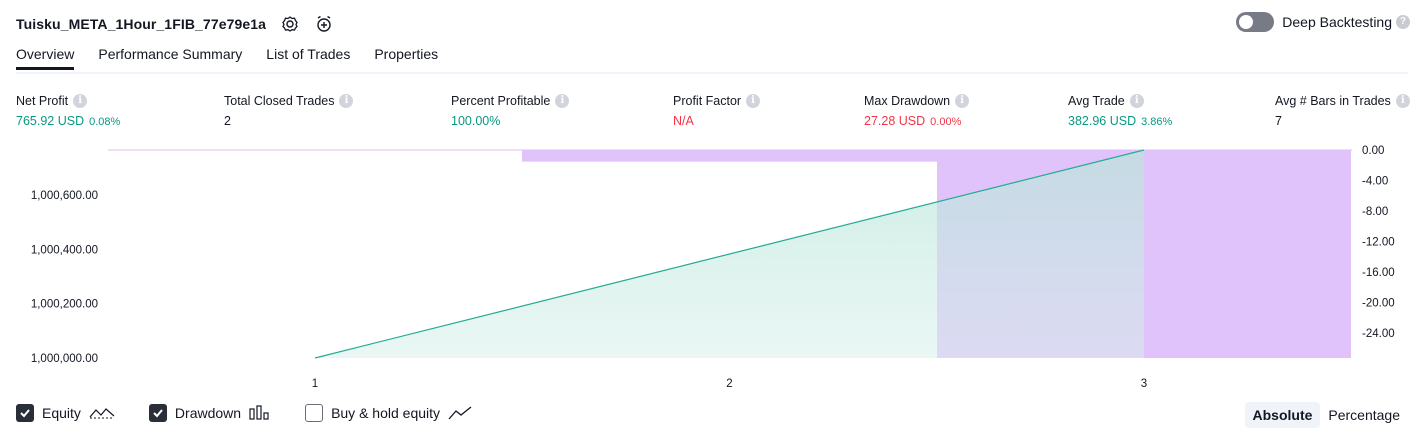 The width and height of the screenshot is (1424, 438). Describe the element at coordinates (1378, 334) in the screenshot. I see `right-axis-tick-label: -24.00` at that location.